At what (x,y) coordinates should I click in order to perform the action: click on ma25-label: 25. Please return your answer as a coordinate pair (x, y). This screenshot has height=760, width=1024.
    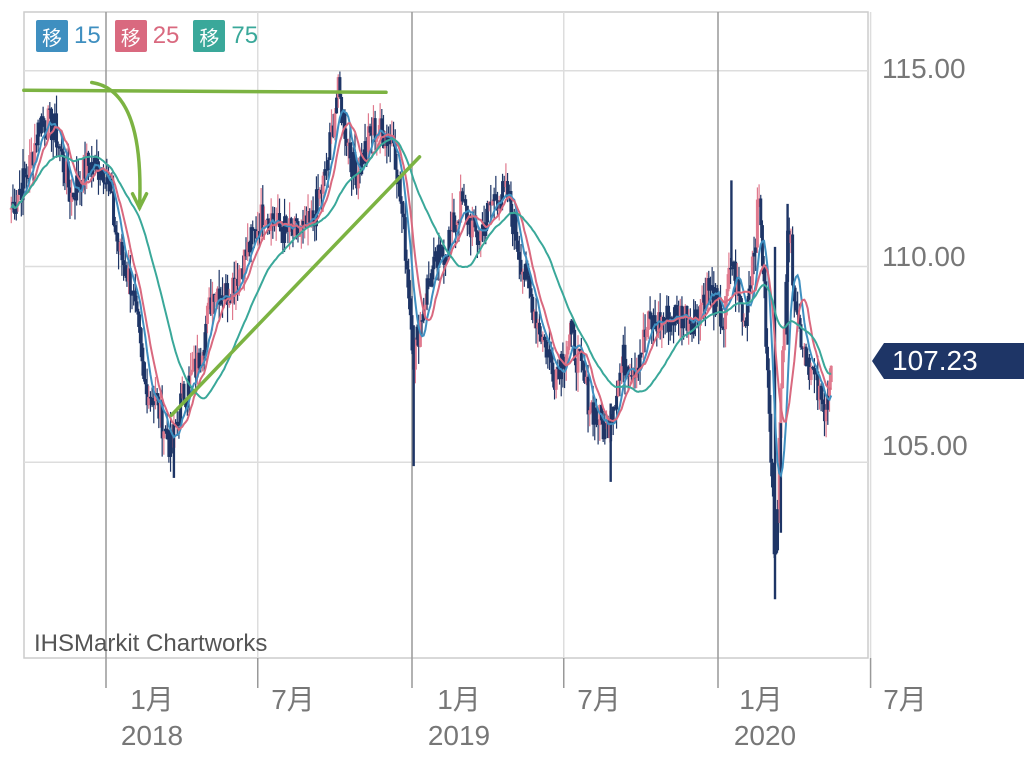
    Looking at the image, I should click on (166, 35).